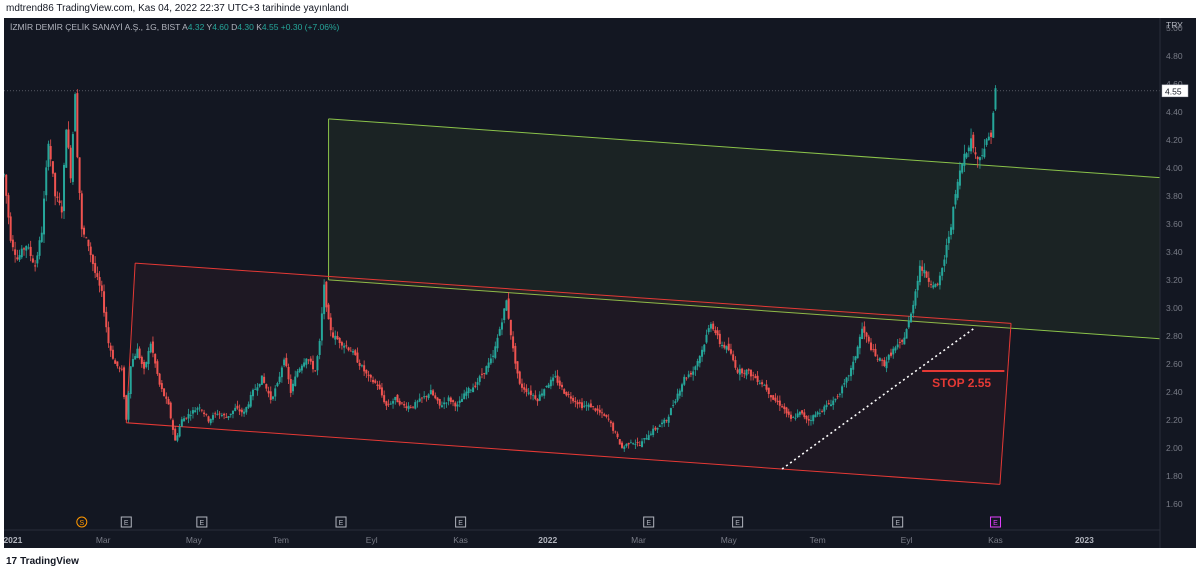  What do you see at coordinates (995, 540) in the screenshot?
I see `x-tick-label: Kas` at bounding box center [995, 540].